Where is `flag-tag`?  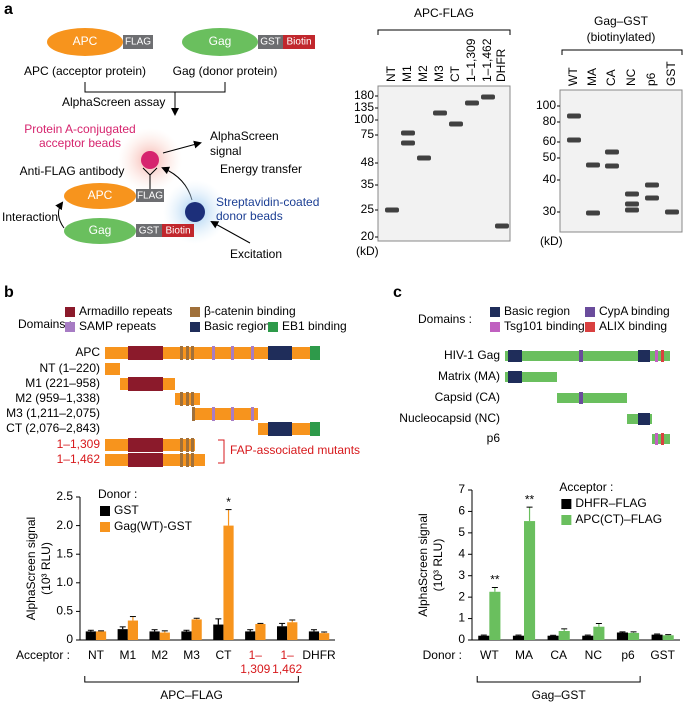
flag-tag is located at coordinates (150, 195).